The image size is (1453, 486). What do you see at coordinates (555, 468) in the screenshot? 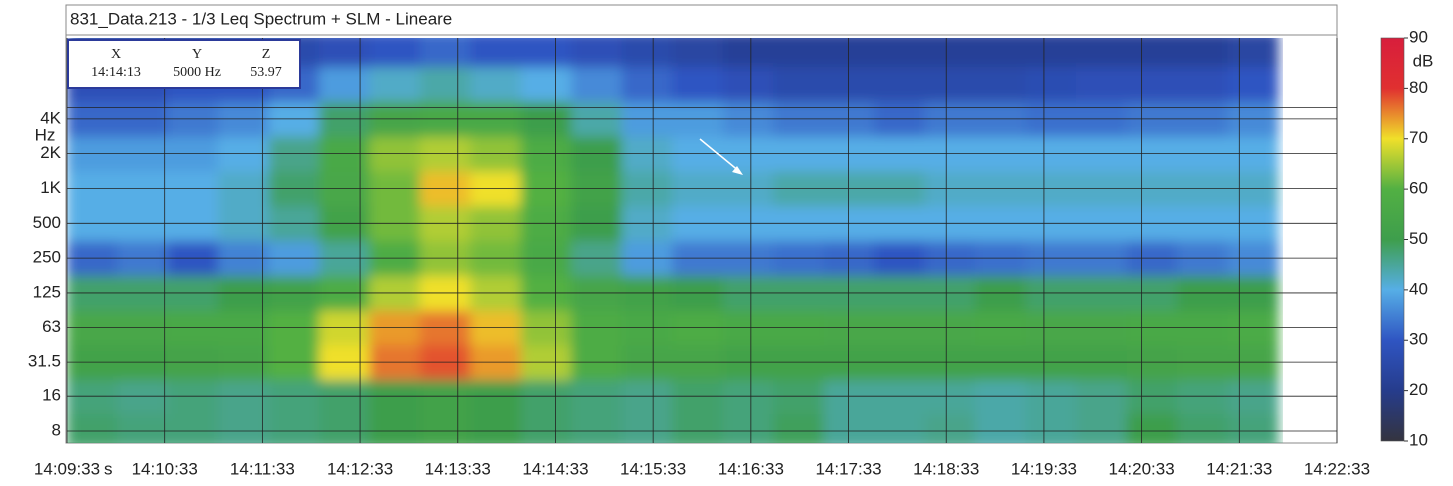
I see `x-tick-label: 14:14:33` at bounding box center [555, 468].